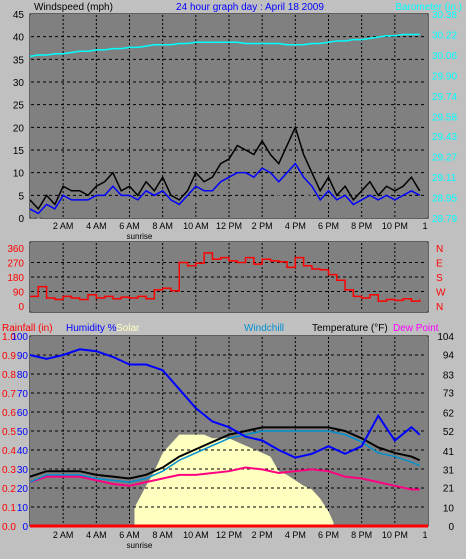 Image resolution: width=466 pixels, height=559 pixels. What do you see at coordinates (295, 226) in the screenshot?
I see `x-tick-p1: 4 PM` at bounding box center [295, 226].